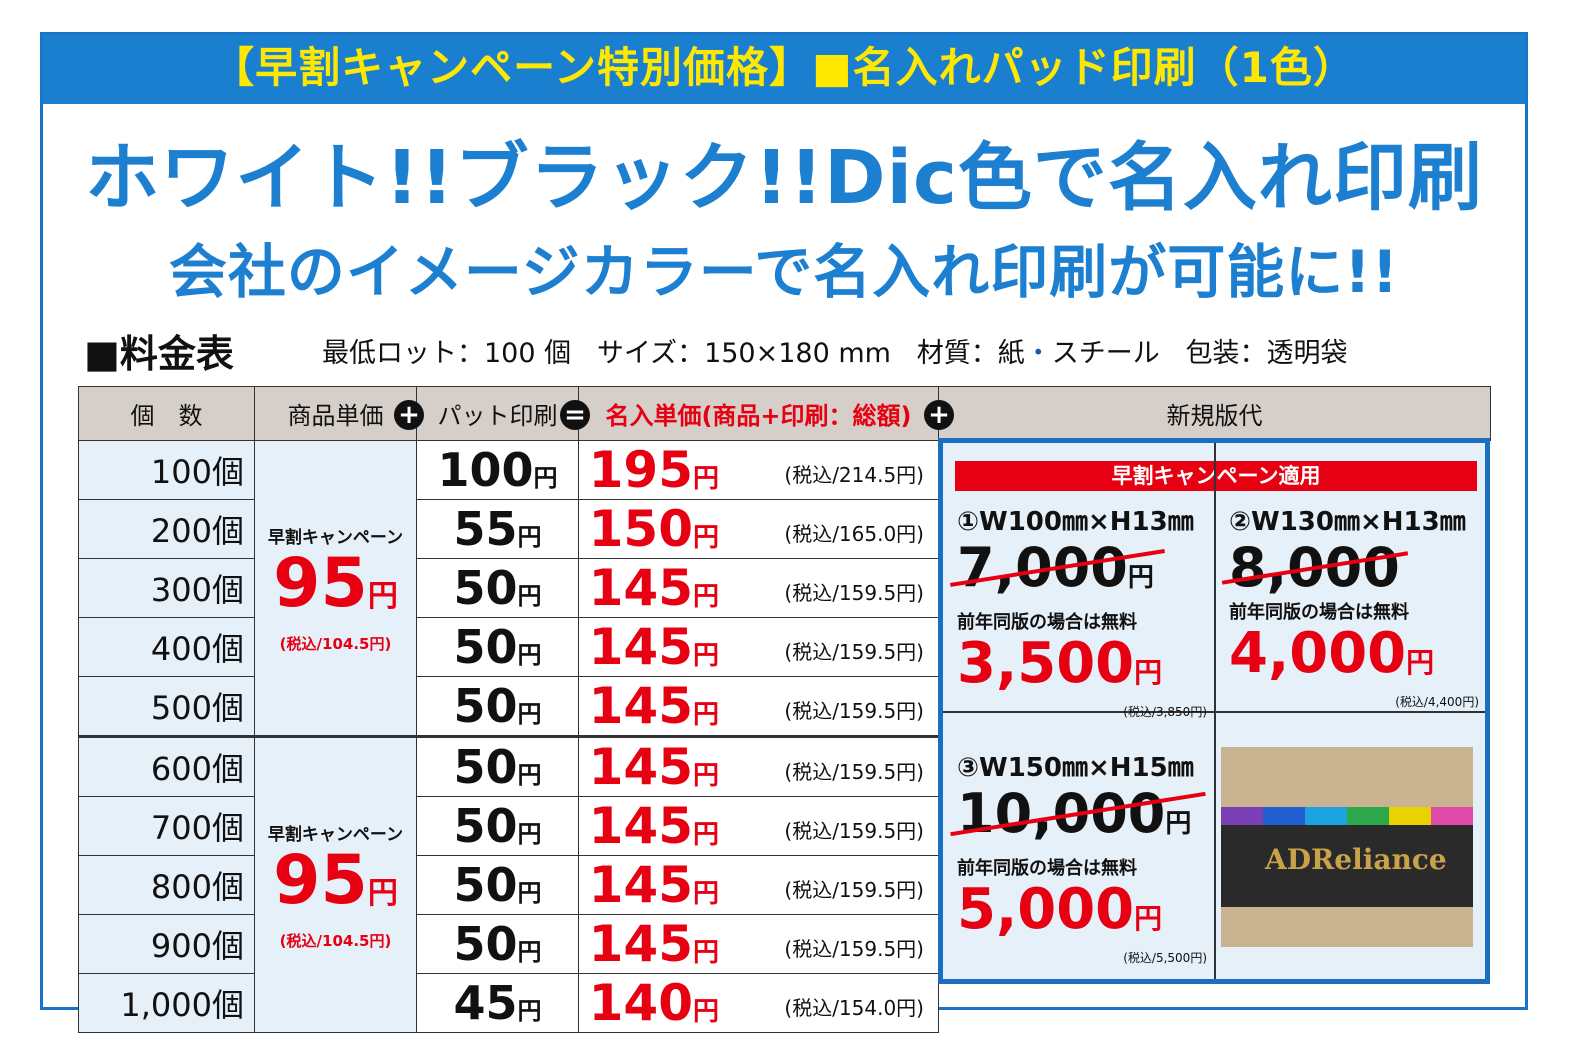 This screenshot has height=1056, width=1590. I want to click on spec-package: 包装：透明袋, so click(1266, 353).